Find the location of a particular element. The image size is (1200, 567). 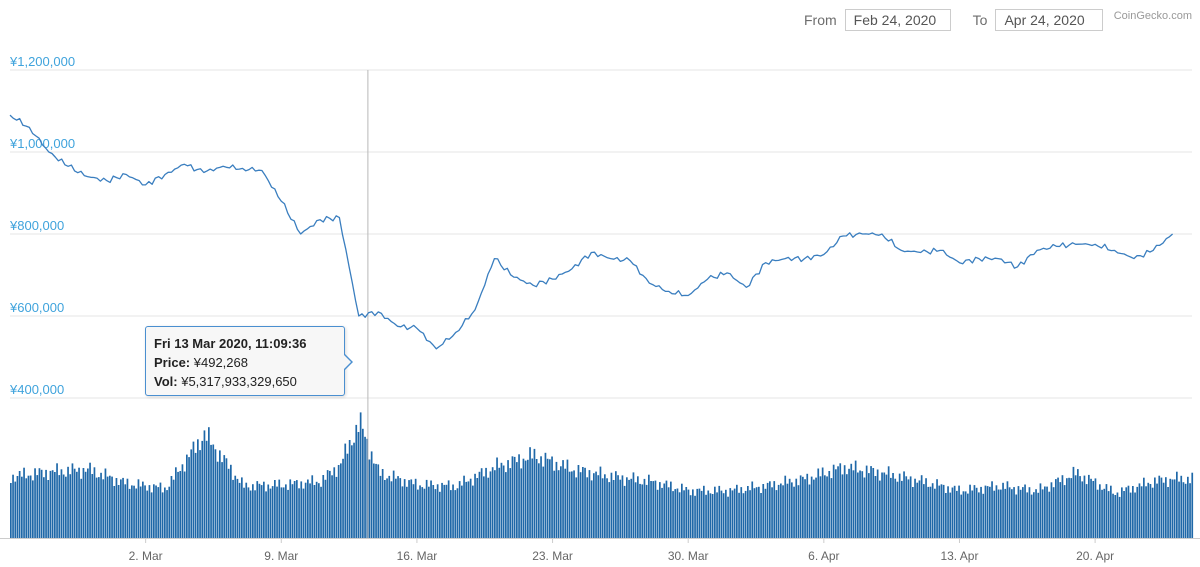

x-tick-label: 6. Apr is located at coordinates (823, 556).